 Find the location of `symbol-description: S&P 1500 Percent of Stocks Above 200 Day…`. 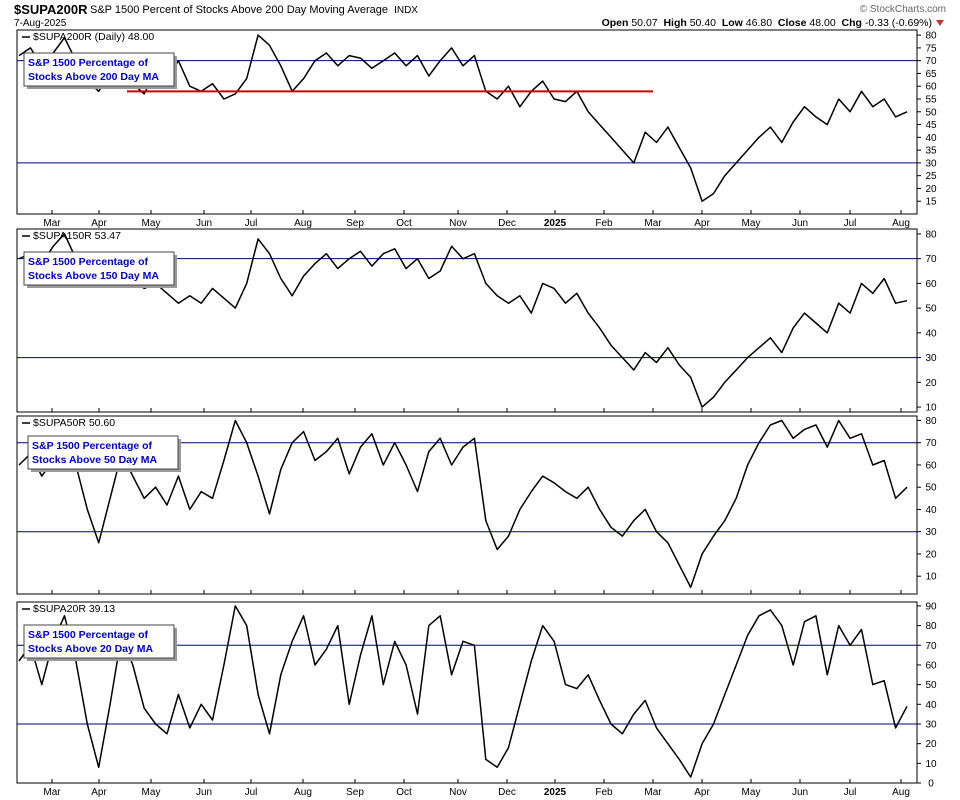

symbol-description: S&P 1500 Percent of Stocks Above 200 Day… is located at coordinates (254, 10).